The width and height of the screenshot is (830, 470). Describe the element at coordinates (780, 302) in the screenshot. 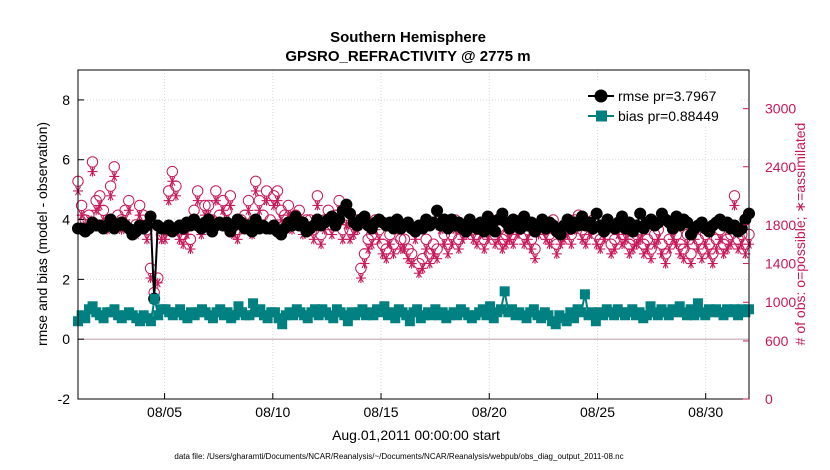

I see `y2-tick-label: 1000` at that location.